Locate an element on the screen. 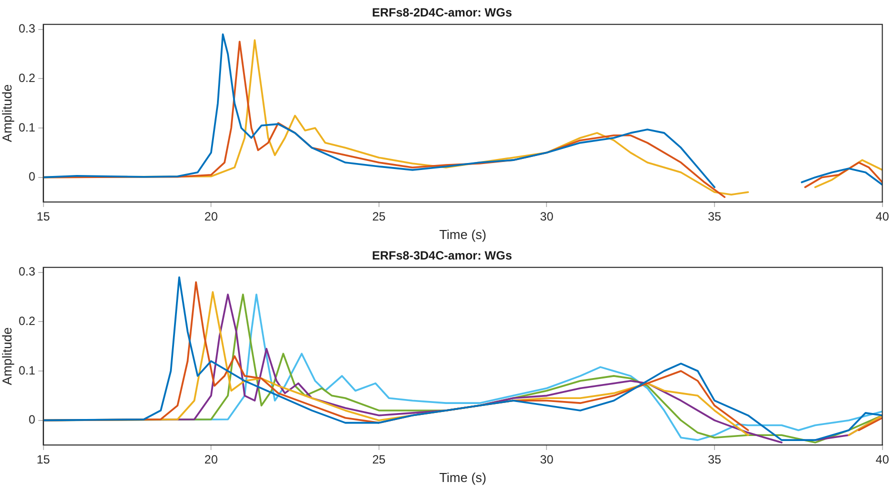 This screenshot has height=486, width=892. chart-title: ERFs8-3D4C-amor: WGs is located at coordinates (442, 255).